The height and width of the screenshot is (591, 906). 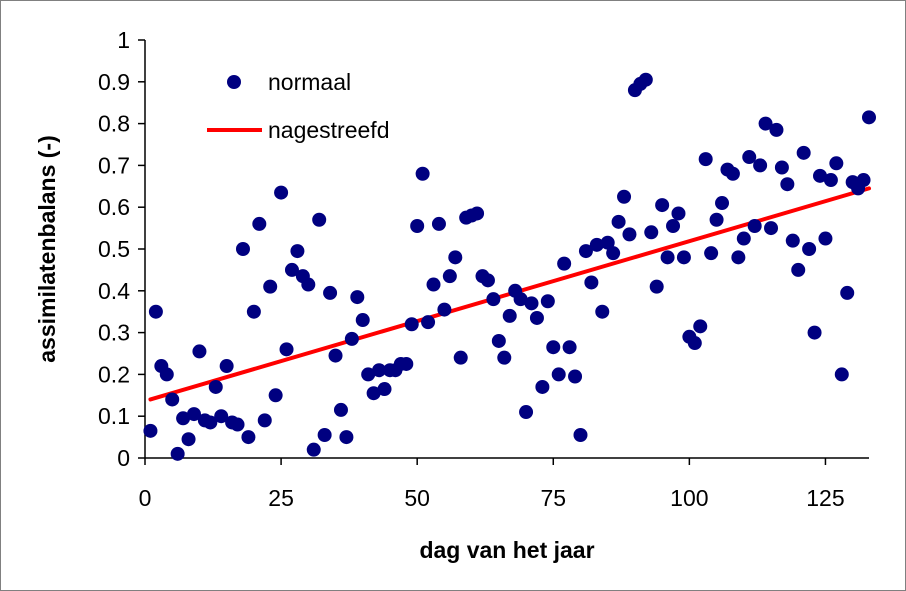 What do you see at coordinates (309, 82) in the screenshot?
I see `legend-label-normaal: normaal` at bounding box center [309, 82].